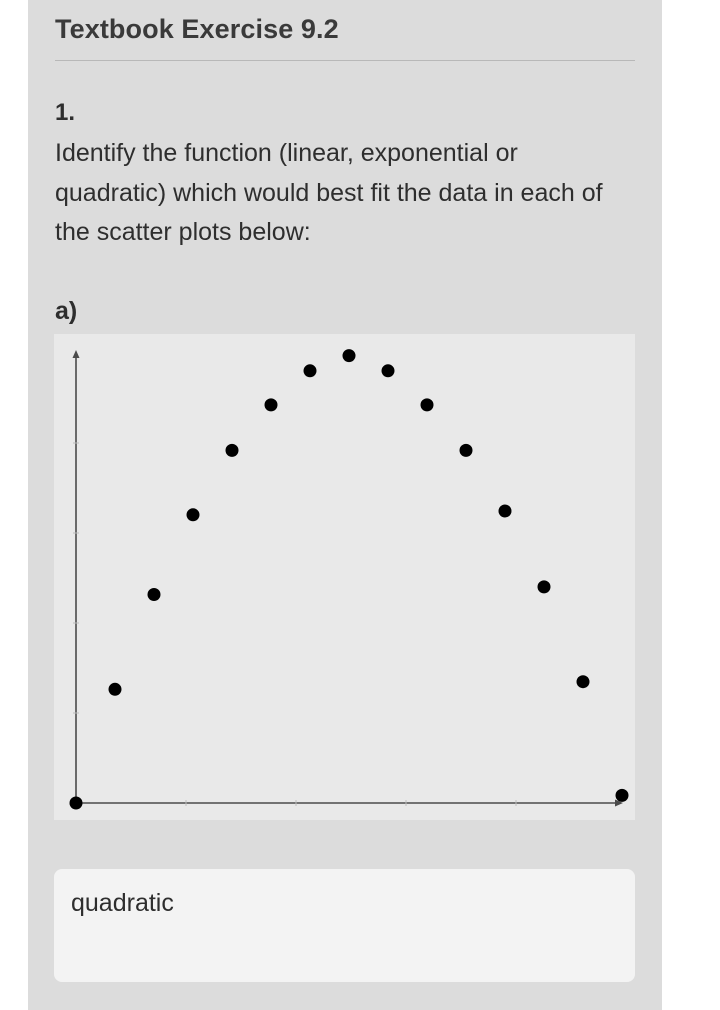  What do you see at coordinates (619, 803) in the screenshot?
I see `x-axis-arrow` at bounding box center [619, 803].